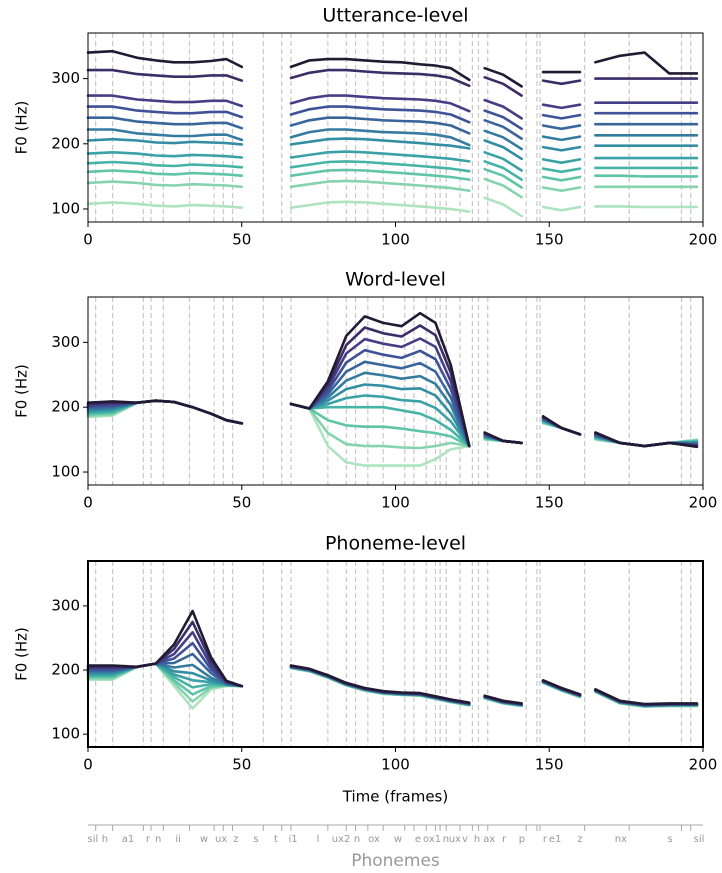 The height and width of the screenshot is (873, 722). What do you see at coordinates (341, 839) in the screenshot?
I see `phoneme-label: ux2` at bounding box center [341, 839].